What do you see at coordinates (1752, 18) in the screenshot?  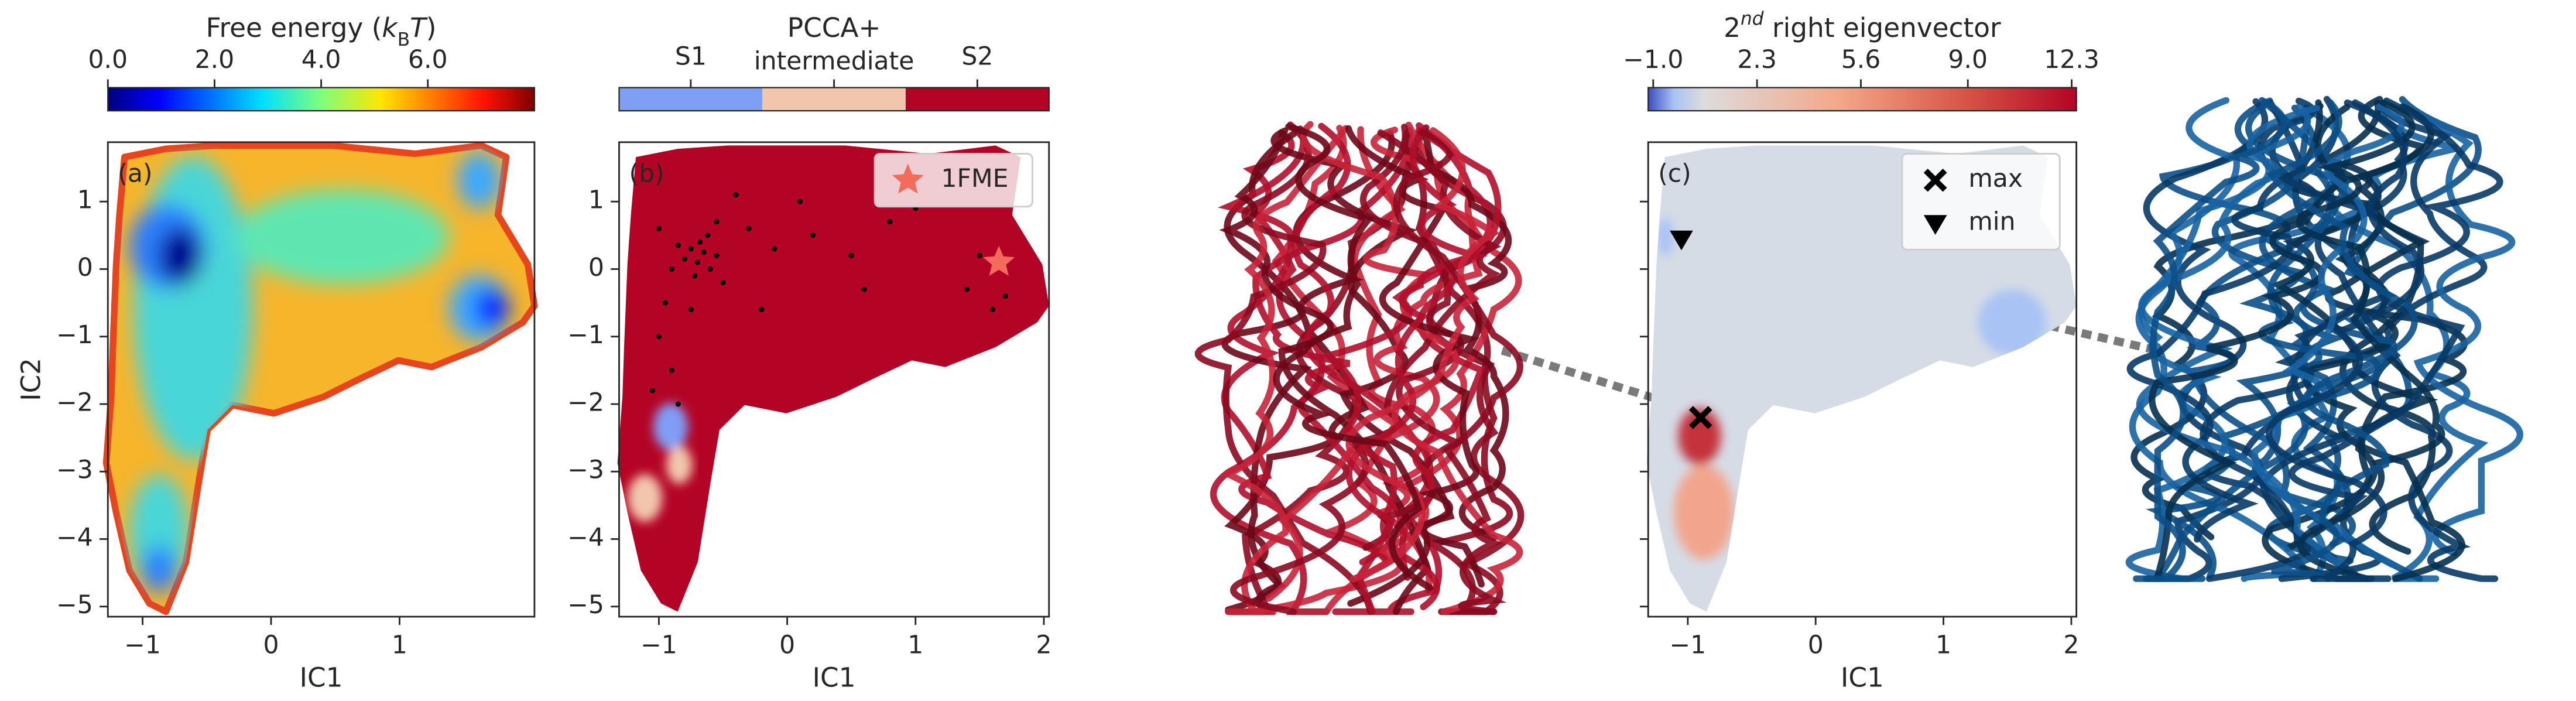 I see `colorbar-label-part: nd` at bounding box center [1752, 18].